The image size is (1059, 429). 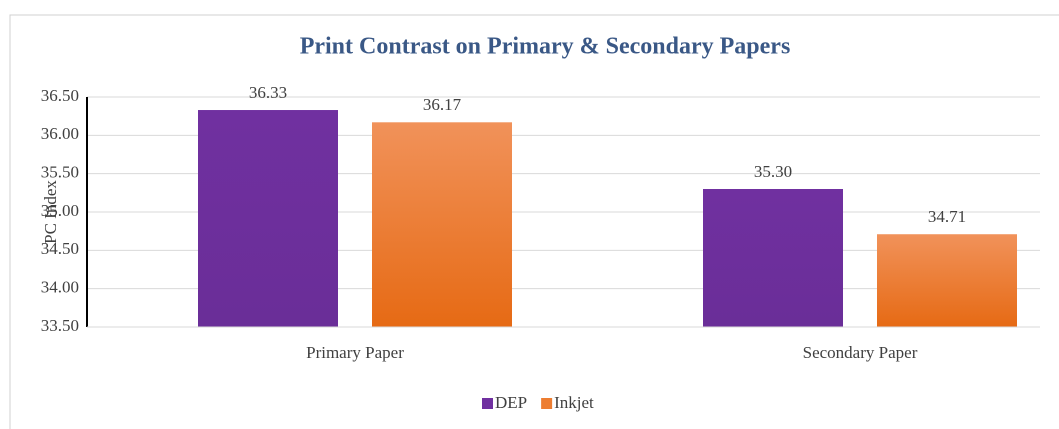 What do you see at coordinates (442, 104) in the screenshot?
I see `data-label: 36.17` at bounding box center [442, 104].